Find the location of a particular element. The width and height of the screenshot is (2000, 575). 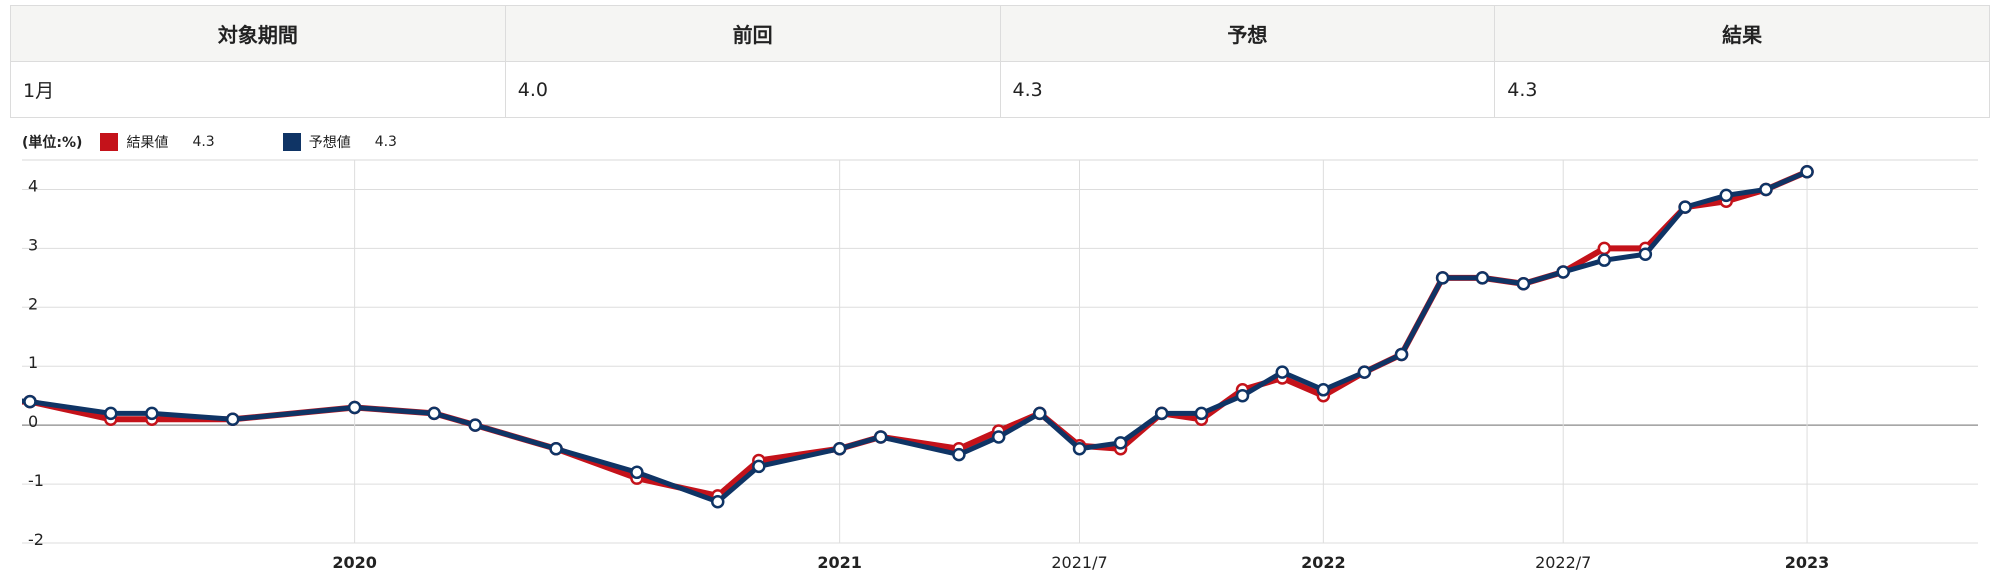

y-tick-label: 3 is located at coordinates (33, 244).